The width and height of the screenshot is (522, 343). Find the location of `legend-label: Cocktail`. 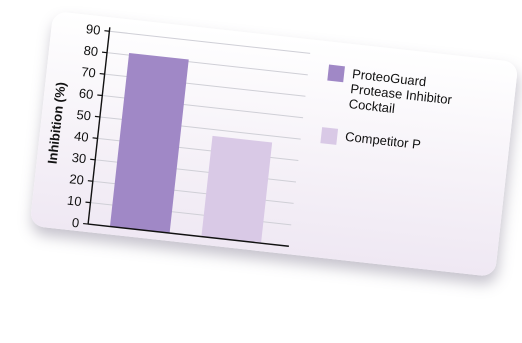

legend-label: Cocktail is located at coordinates (372, 106).